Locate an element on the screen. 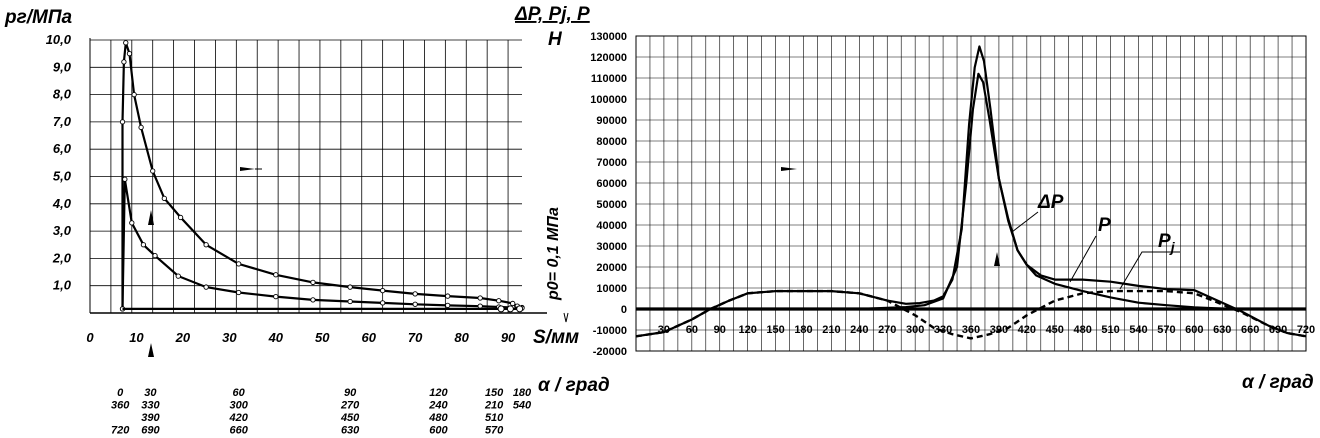 The image size is (1320, 438). right-x-tick-label: 510 is located at coordinates (1110, 330).